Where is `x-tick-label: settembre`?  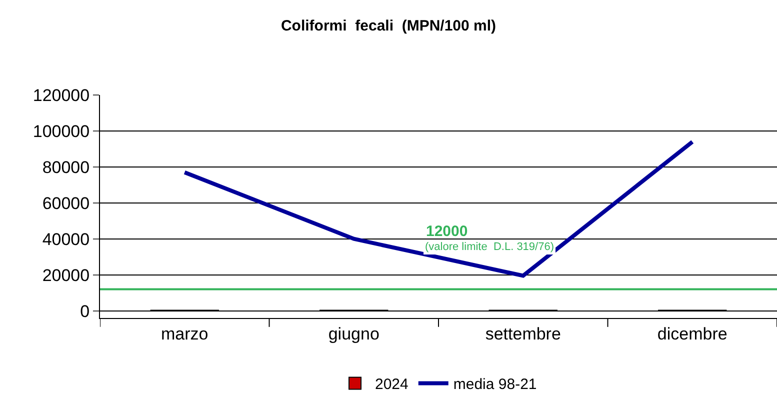
x-tick-label: settembre is located at coordinates (523, 334).